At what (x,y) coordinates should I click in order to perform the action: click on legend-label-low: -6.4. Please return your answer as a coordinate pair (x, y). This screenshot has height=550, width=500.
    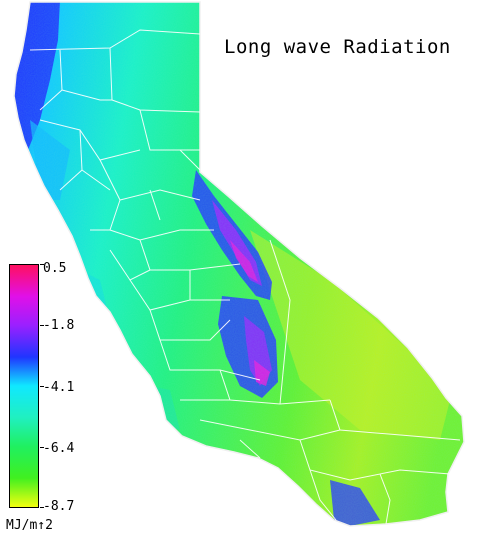
    Looking at the image, I should click on (59, 448).